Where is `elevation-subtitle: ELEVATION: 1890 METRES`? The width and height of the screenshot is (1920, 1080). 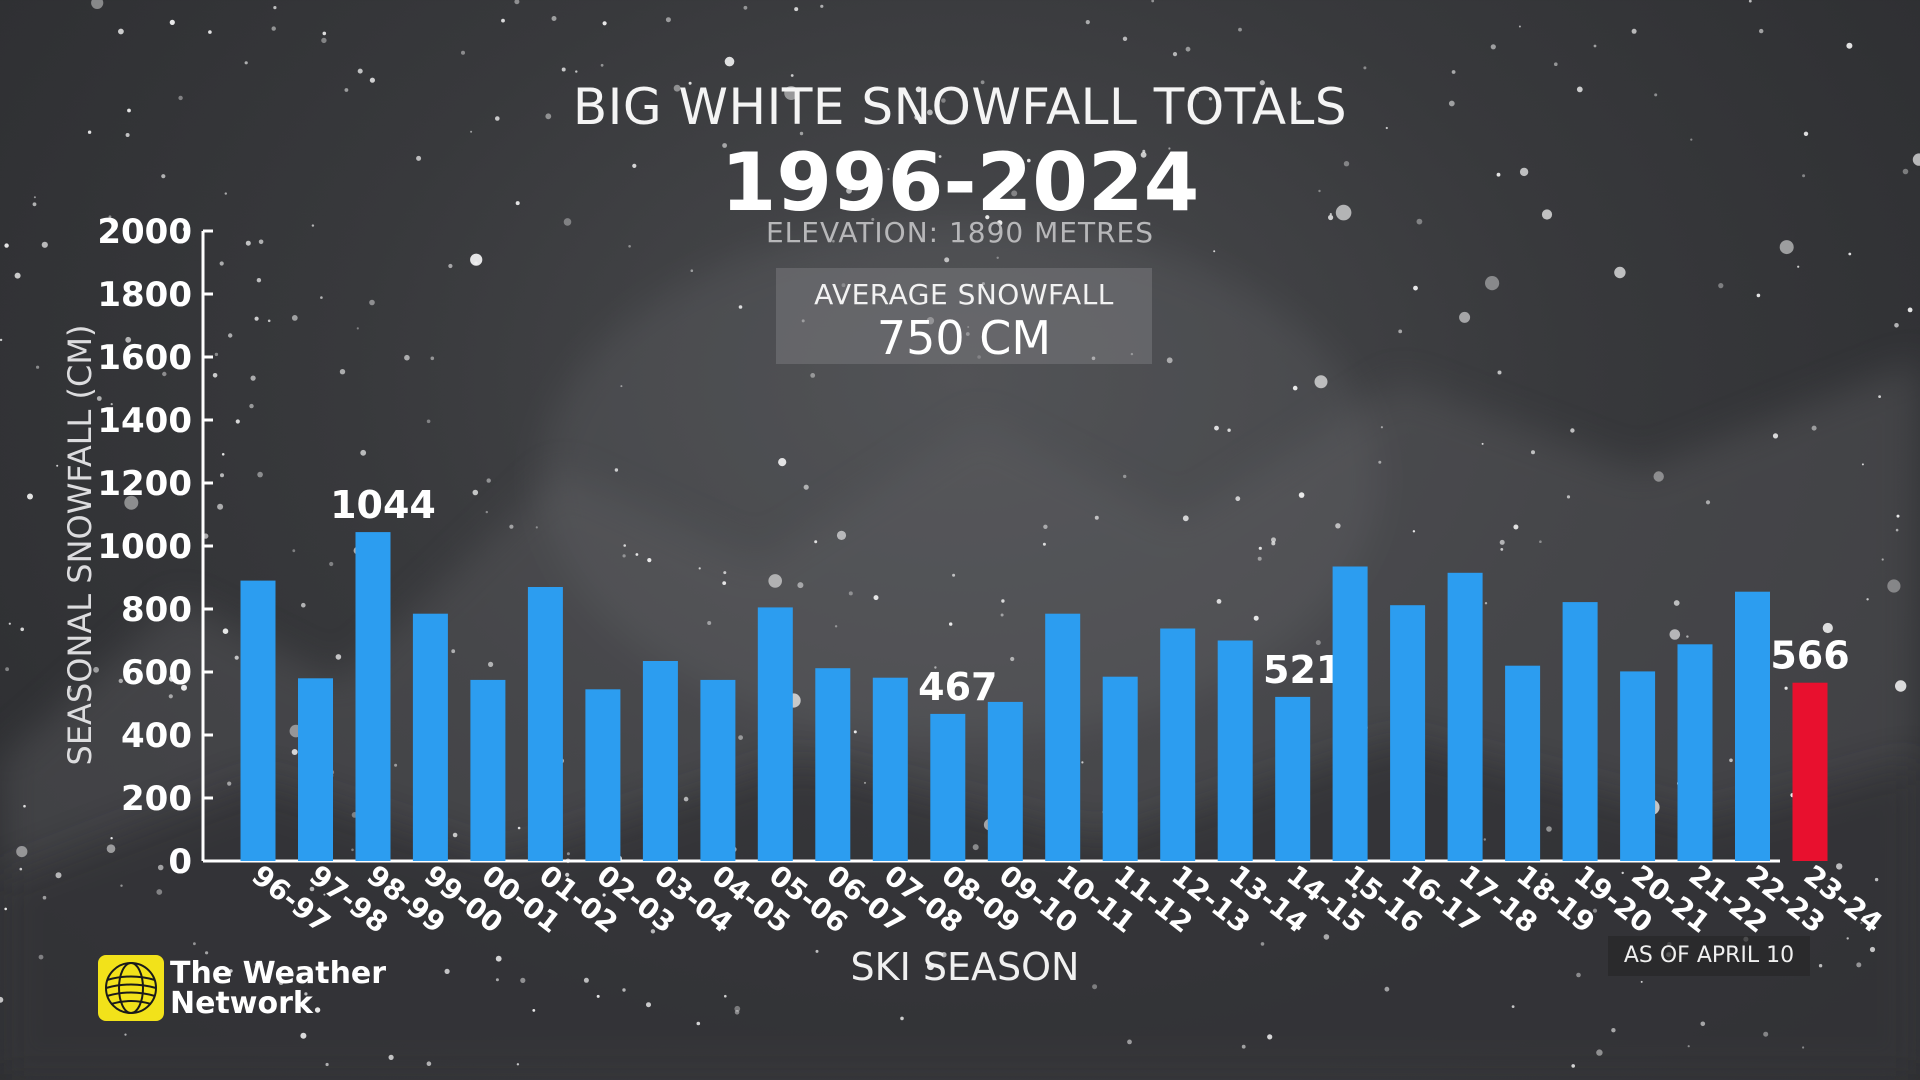 elevation-subtitle: ELEVATION: 1890 METRES is located at coordinates (960, 232).